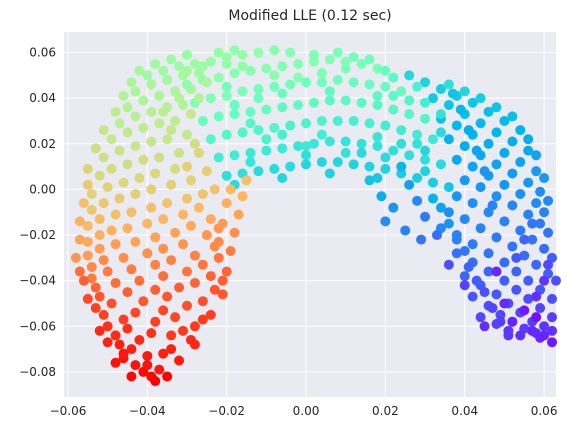  Describe the element at coordinates (309, 16) in the screenshot. I see `chart-title: Modified LLE (0.12 sec)` at that location.